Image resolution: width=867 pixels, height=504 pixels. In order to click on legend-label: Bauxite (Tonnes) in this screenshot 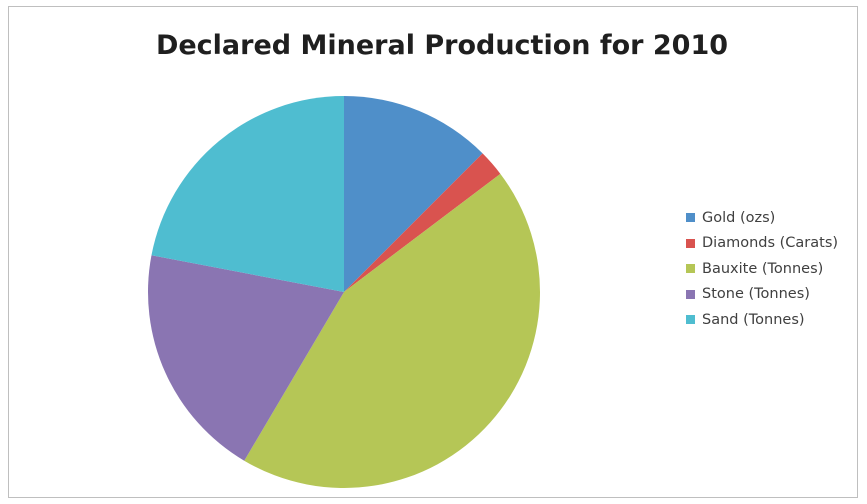, I will do `click(763, 268)`.